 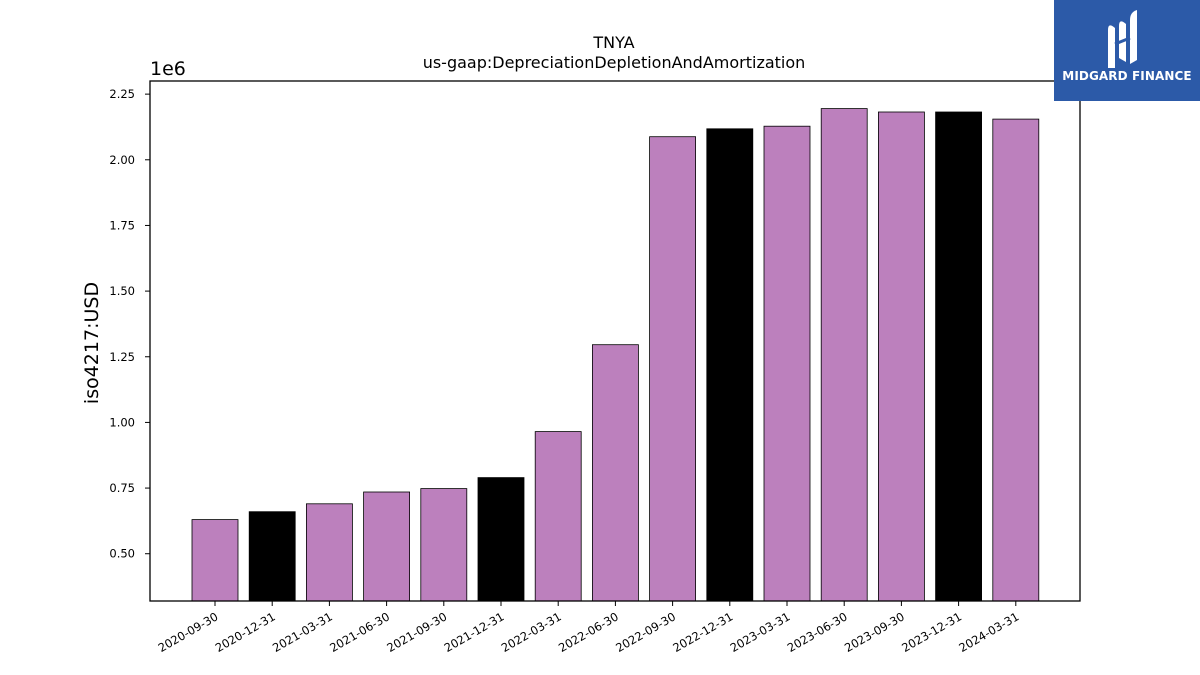 I want to click on x-tick-label: 2020-12-31, so click(x=245, y=632).